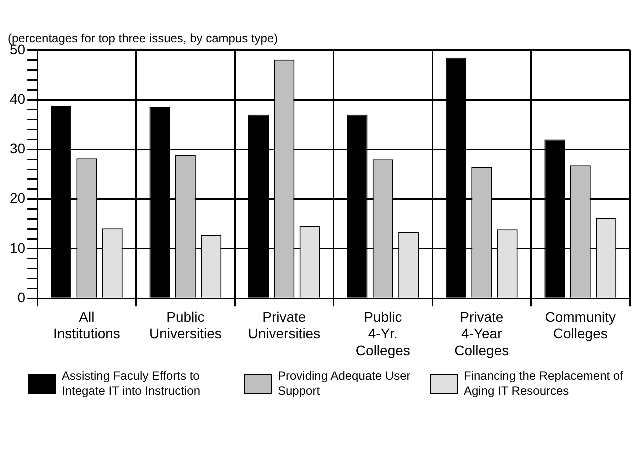 This screenshot has height=454, width=640. I want to click on y-tick-label: 0, so click(22, 297).